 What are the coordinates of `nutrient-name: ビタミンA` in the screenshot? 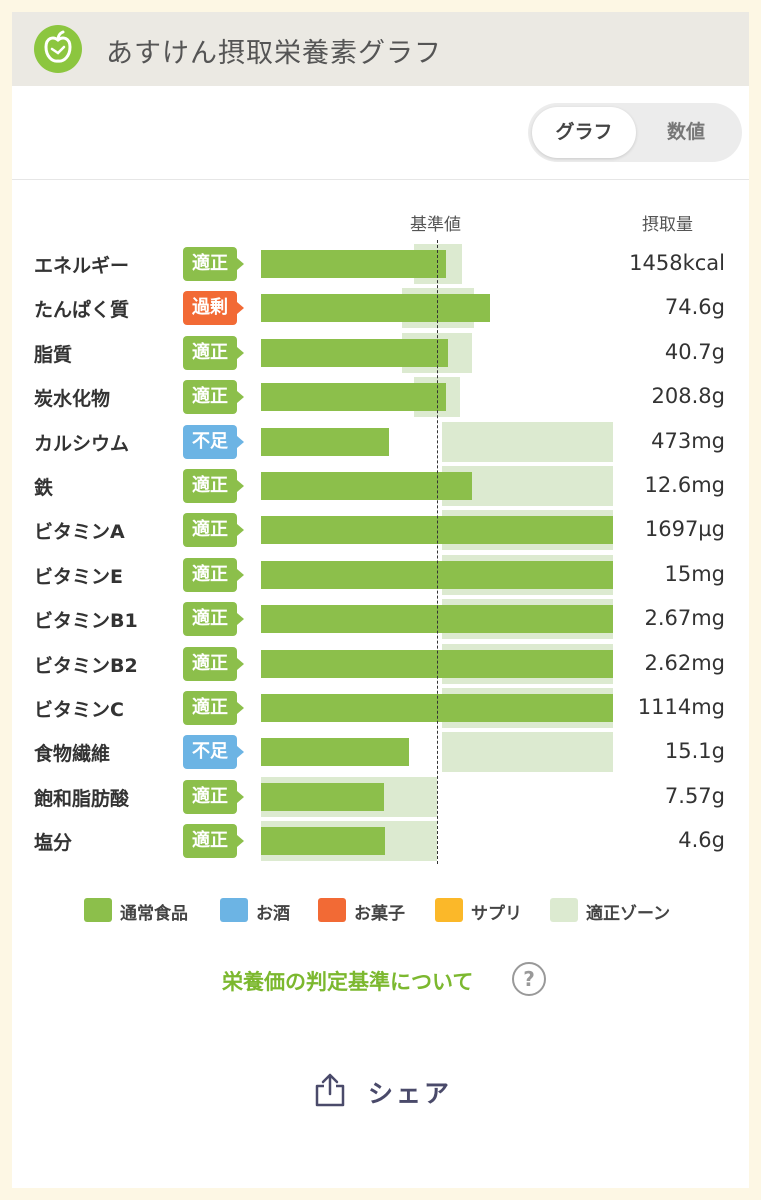 It's located at (79, 532).